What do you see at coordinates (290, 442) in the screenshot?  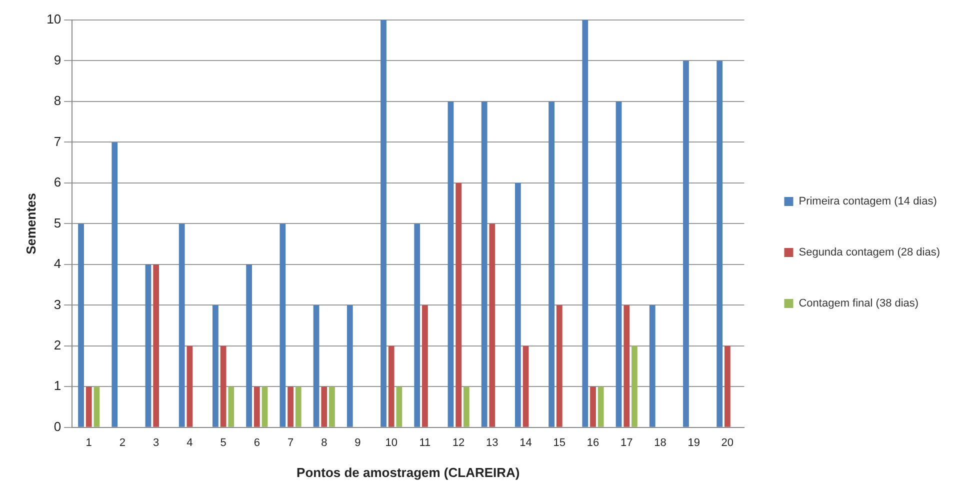 I see `x-tick-label: 7` at bounding box center [290, 442].